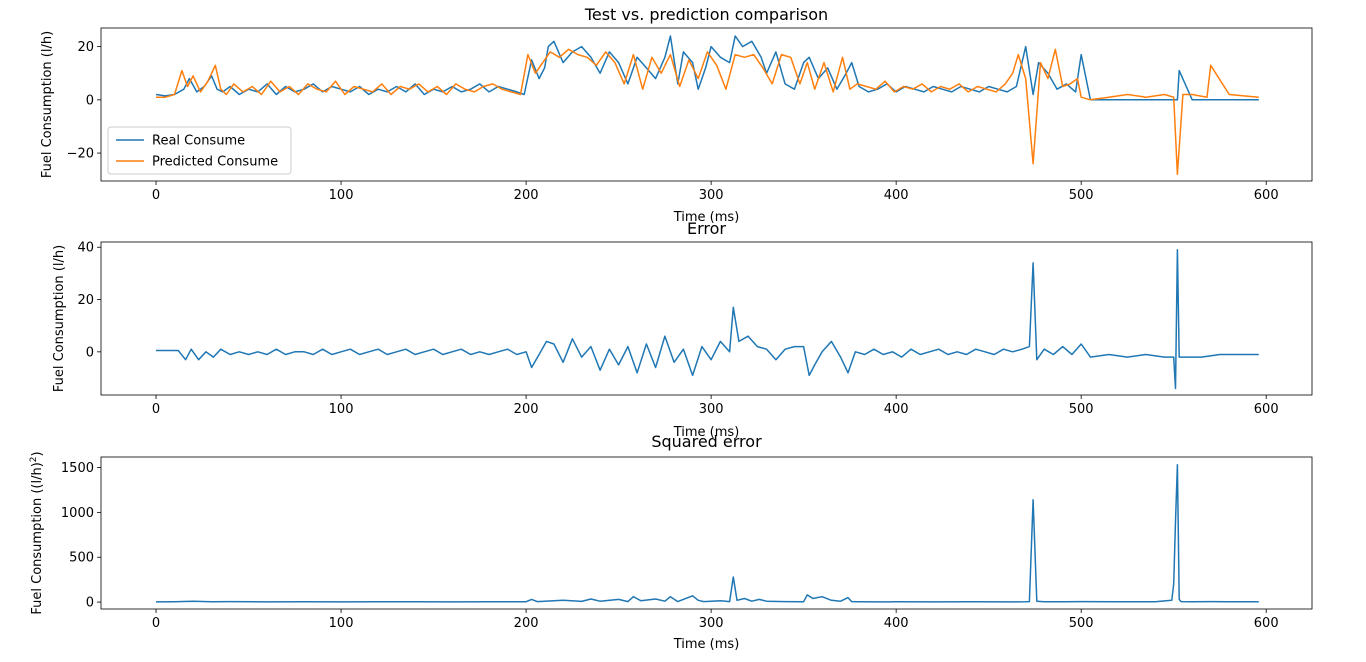  Describe the element at coordinates (80, 154) in the screenshot. I see `y-tick-label: −20` at that location.